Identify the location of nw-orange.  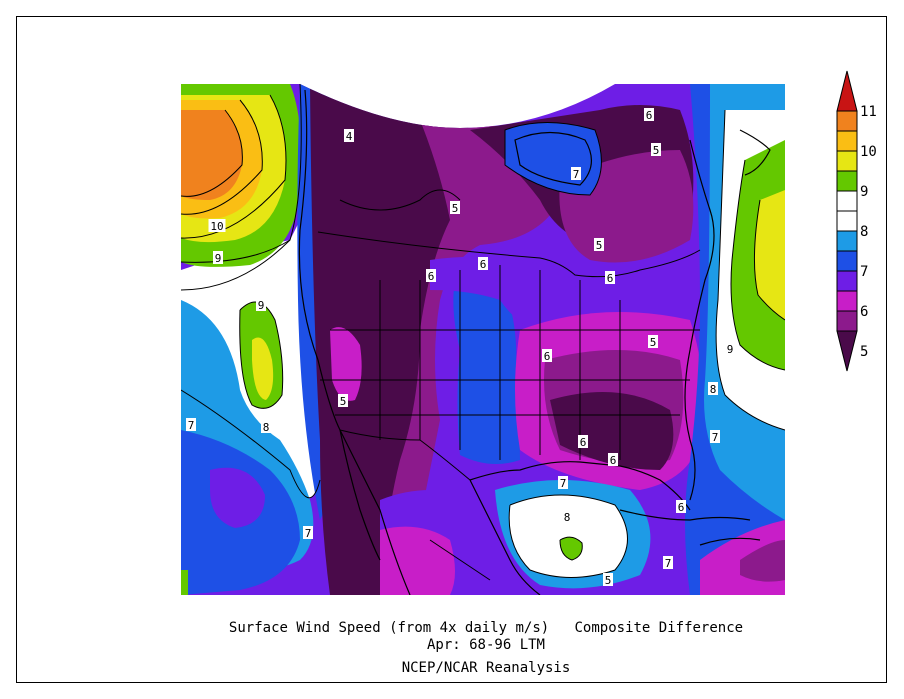
(212, 155).